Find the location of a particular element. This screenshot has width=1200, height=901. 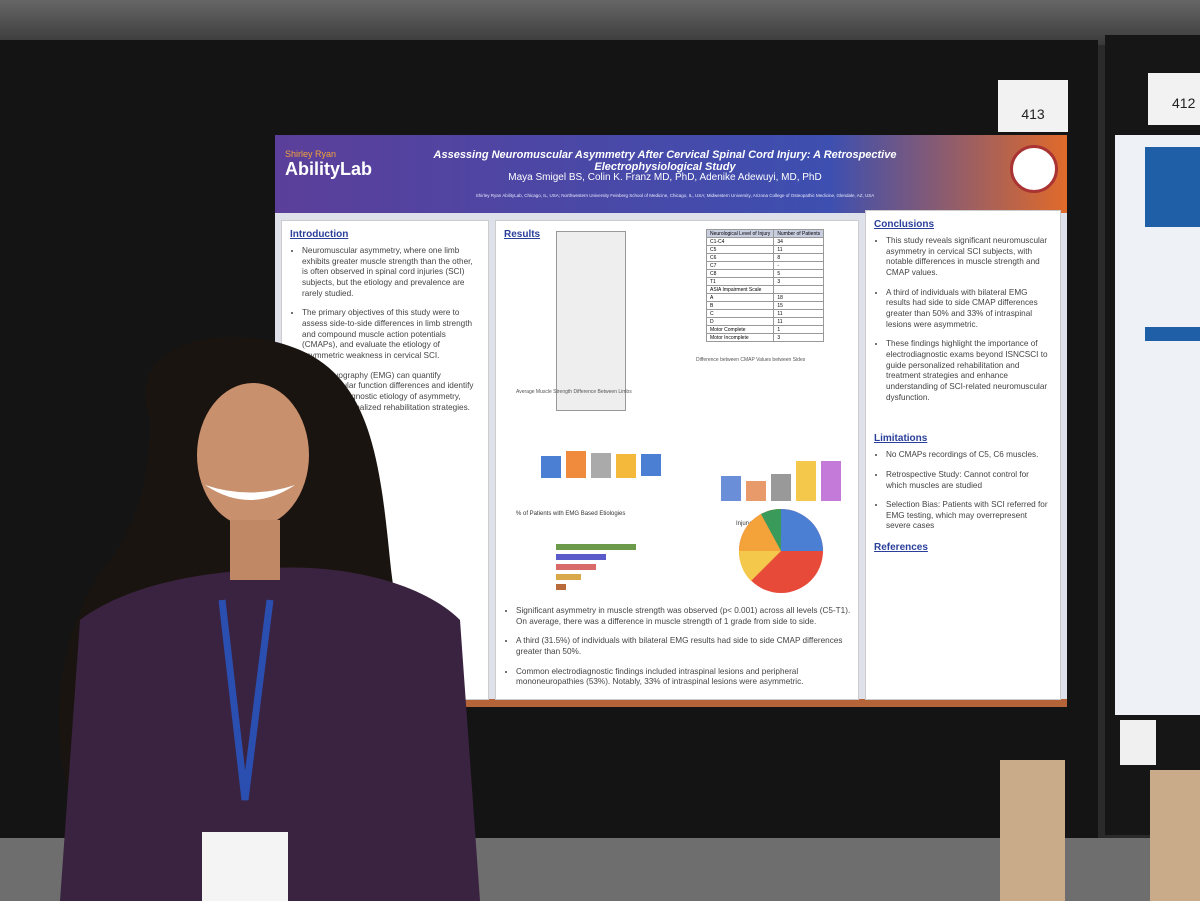

board-number: 412 is located at coordinates (1174, 99).